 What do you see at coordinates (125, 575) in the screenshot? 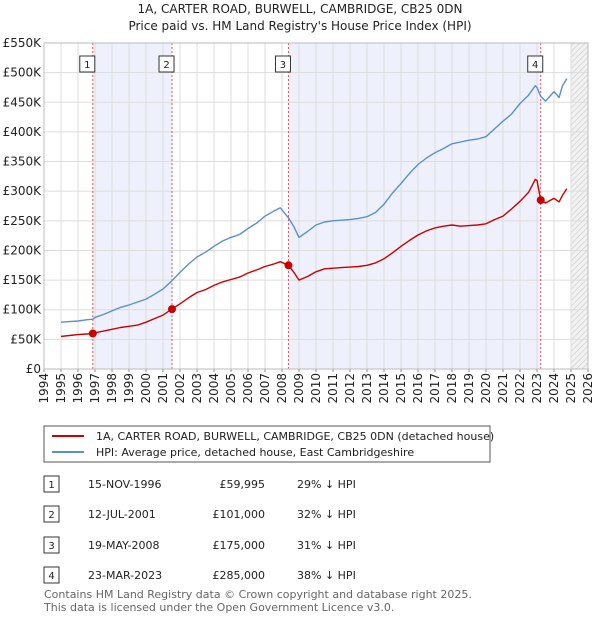
I see `table-row-date: 23-MAR-2023` at bounding box center [125, 575].